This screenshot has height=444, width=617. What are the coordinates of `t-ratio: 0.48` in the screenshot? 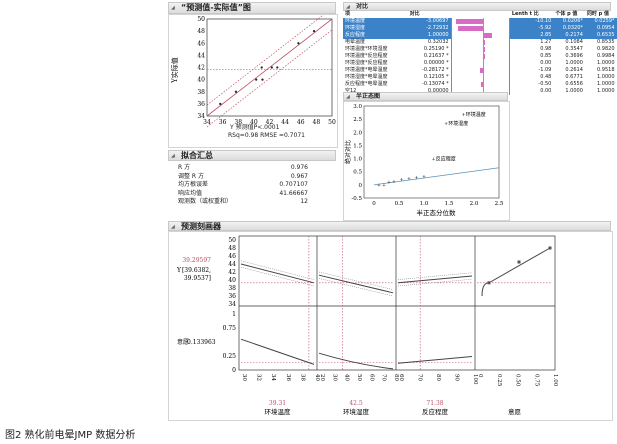 It's located at (546, 77).